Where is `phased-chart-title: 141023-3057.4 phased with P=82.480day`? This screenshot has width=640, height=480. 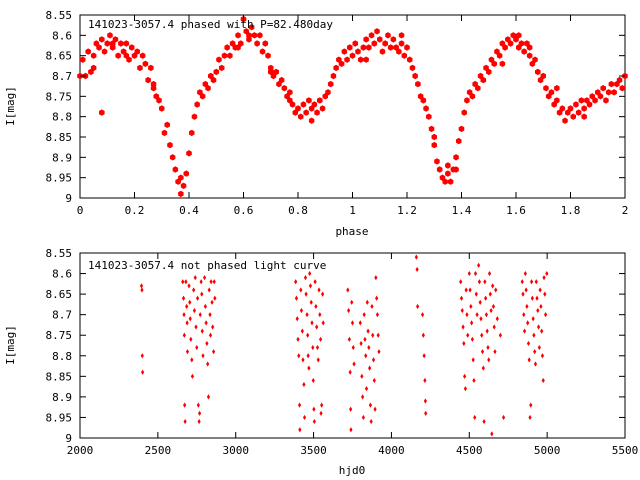
phased-chart-title: 141023-3057.4 phased with P=82.480day is located at coordinates (210, 24).